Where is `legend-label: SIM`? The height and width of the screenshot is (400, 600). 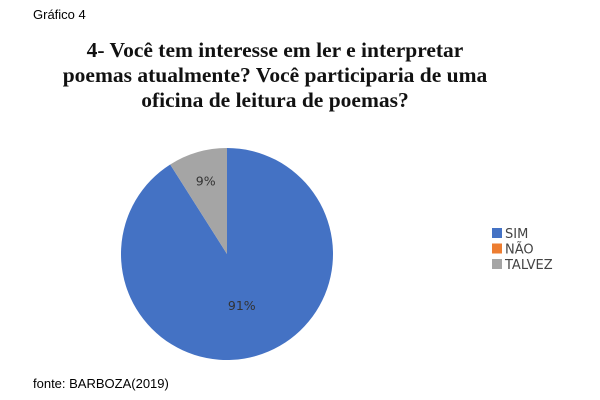
legend-label: SIM is located at coordinates (516, 234).